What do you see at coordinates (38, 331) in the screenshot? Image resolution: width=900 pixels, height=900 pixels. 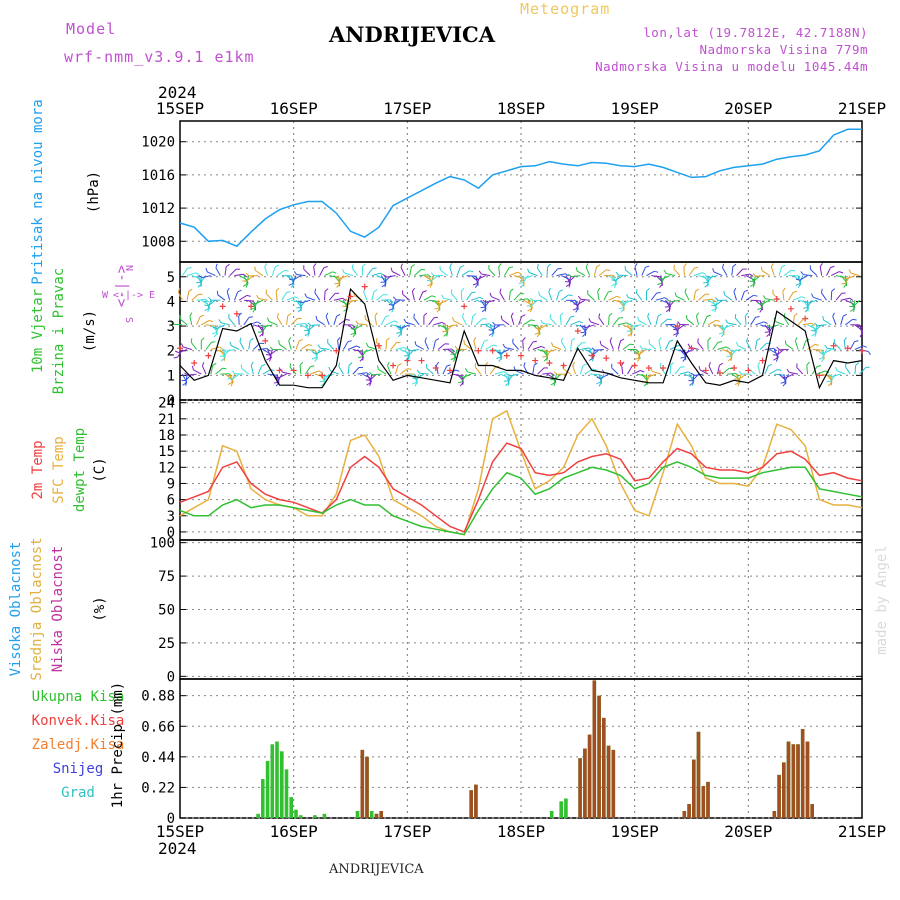 I see `wind-label-1: 10m Vjetar` at bounding box center [38, 331].